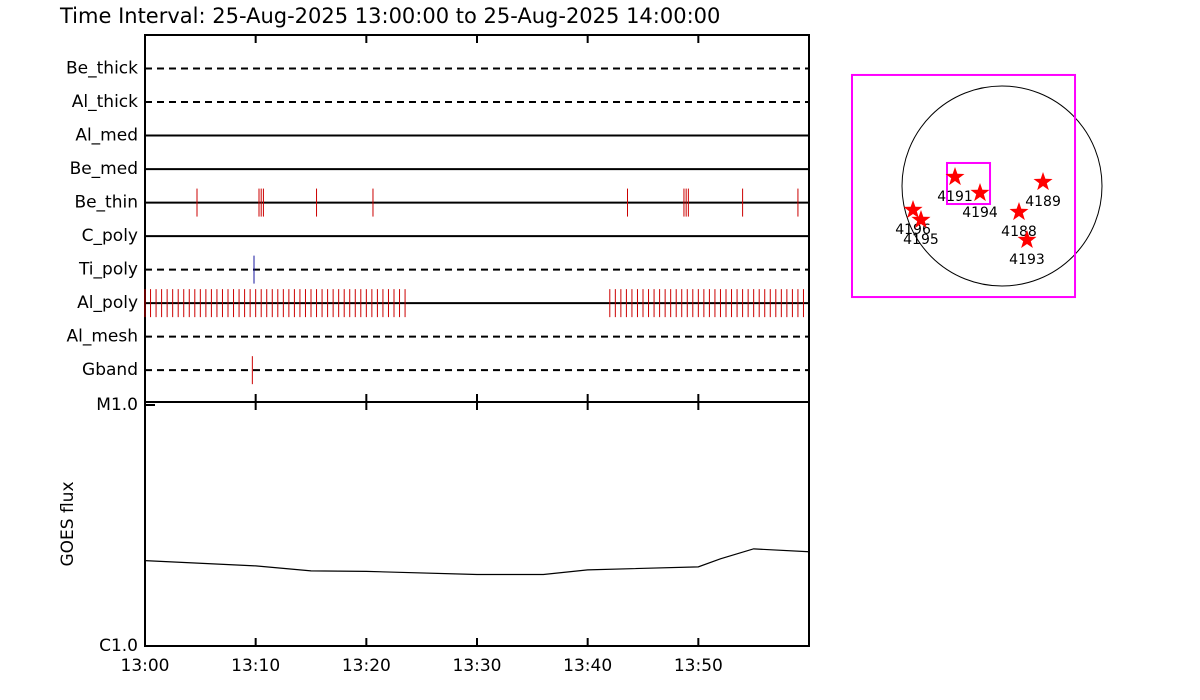  I want to click on row-label: Al_thick, so click(105, 102).